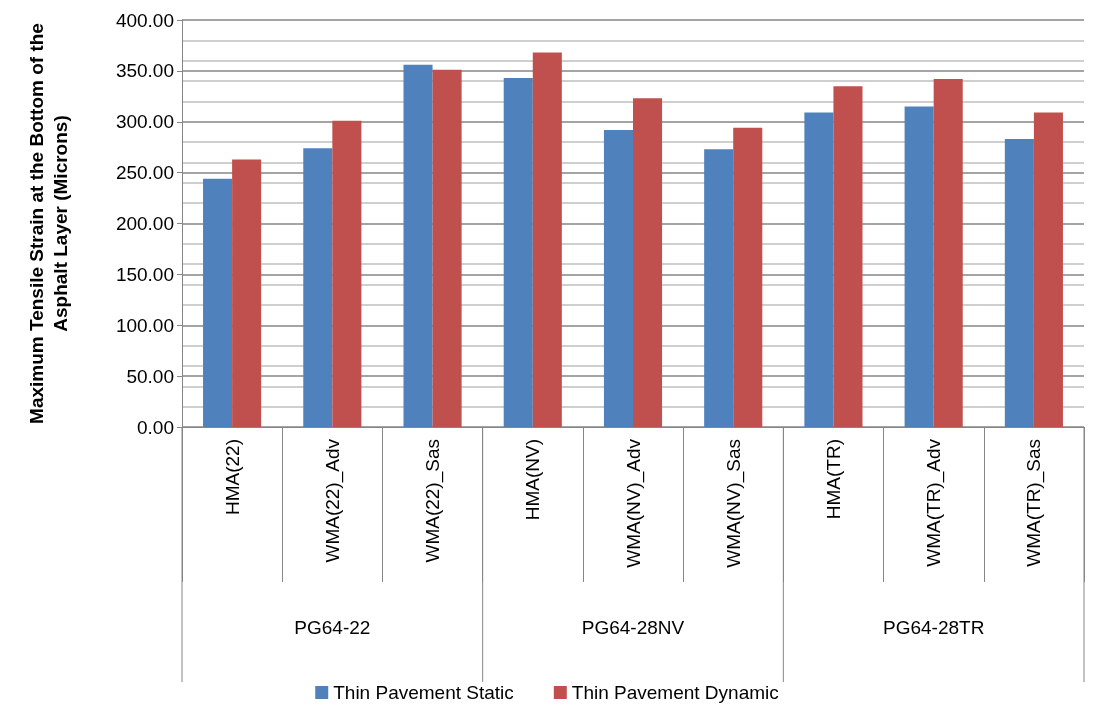 The width and height of the screenshot is (1094, 717). What do you see at coordinates (833, 479) in the screenshot?
I see `x-tick-label: HMA(TR)` at bounding box center [833, 479].